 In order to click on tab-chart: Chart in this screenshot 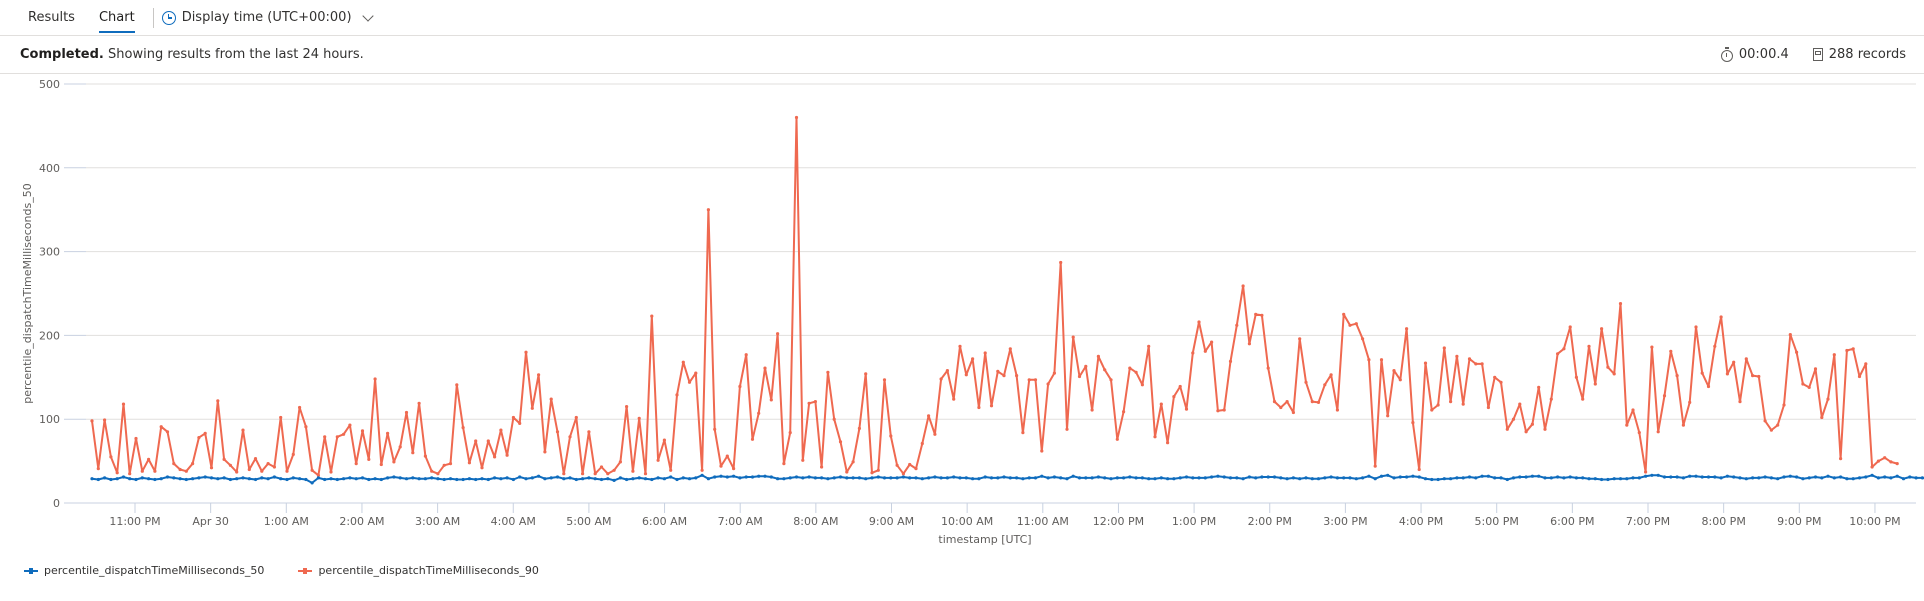, I will do `click(117, 17)`.